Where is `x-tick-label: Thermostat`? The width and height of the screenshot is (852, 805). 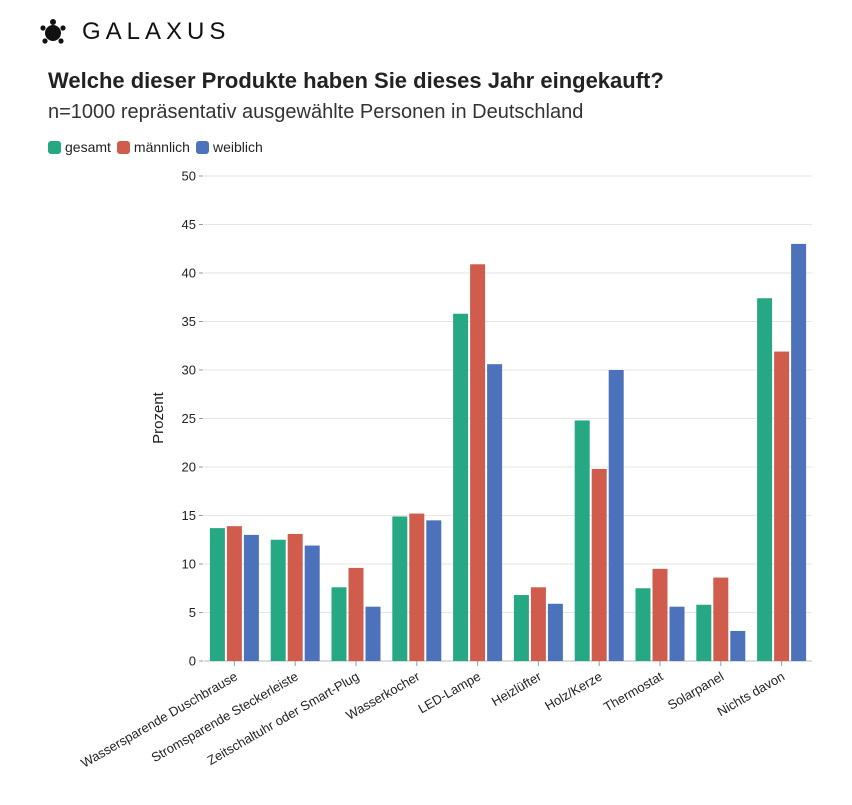 x-tick-label: Thermostat is located at coordinates (633, 691).